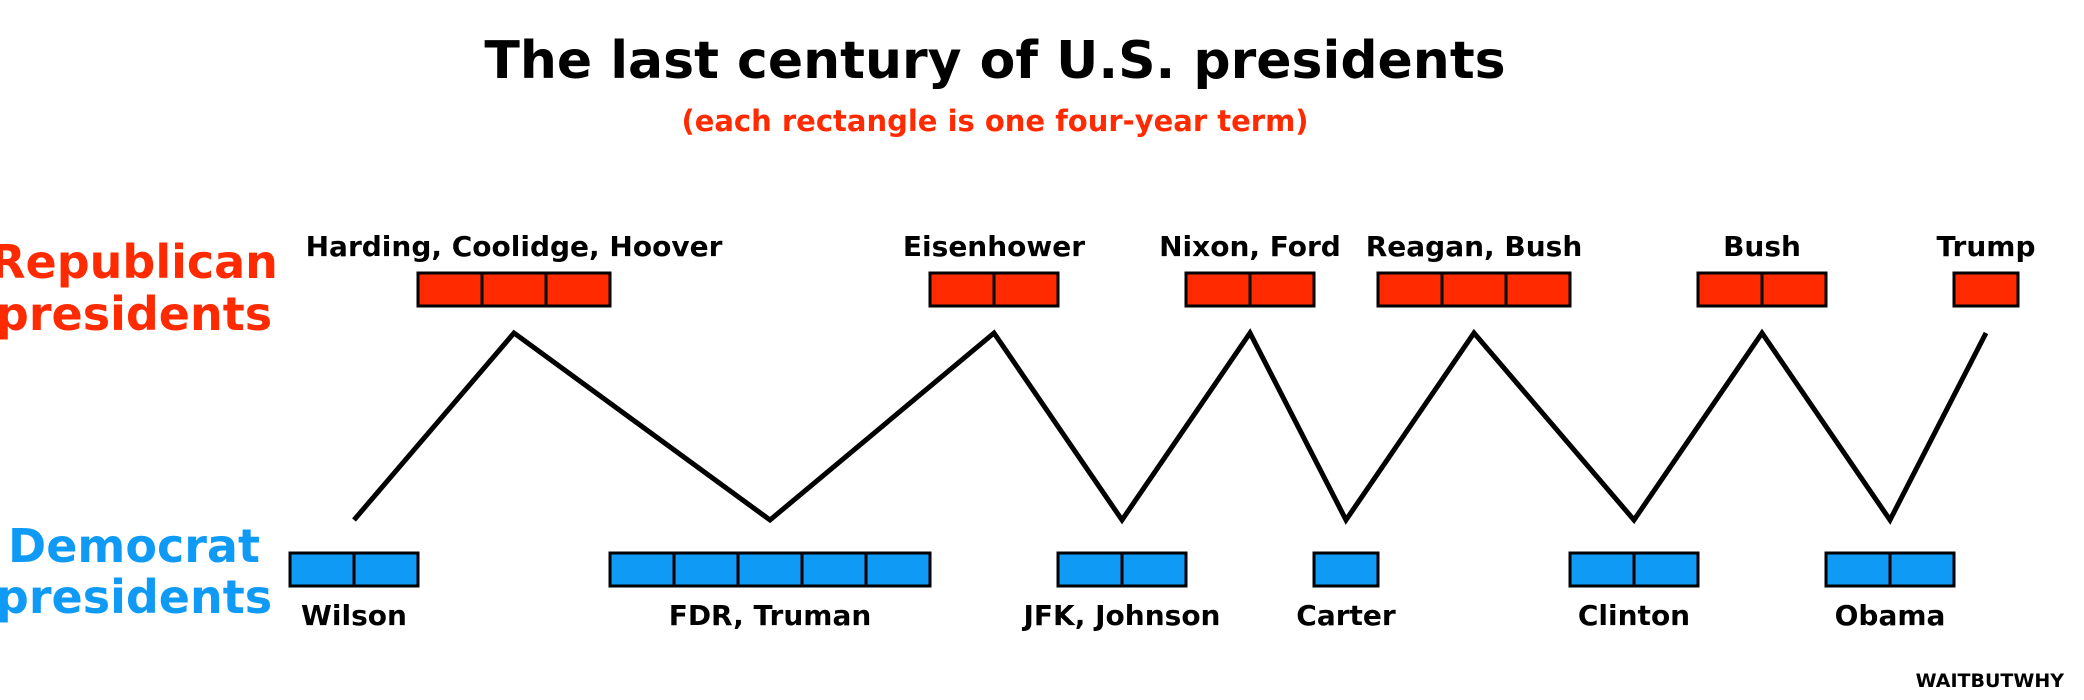 This screenshot has height=700, width=2084. What do you see at coordinates (1250, 246) in the screenshot?
I see `president-label: Nixon, Ford` at bounding box center [1250, 246].